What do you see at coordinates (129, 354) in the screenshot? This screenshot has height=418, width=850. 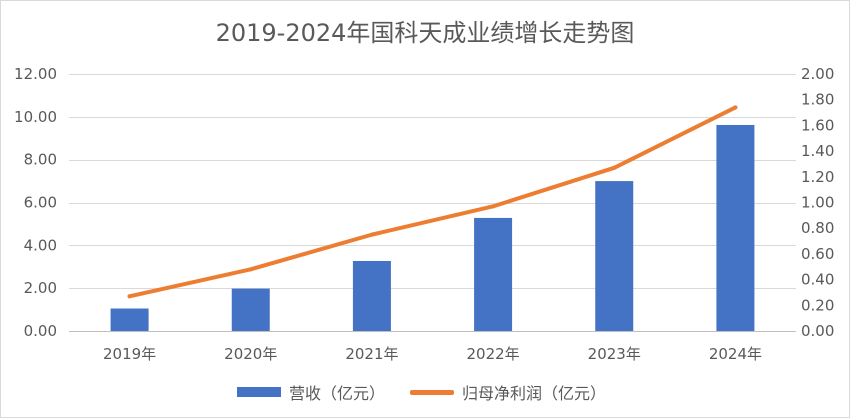 I see `x-tick-label: 2019年` at bounding box center [129, 354].